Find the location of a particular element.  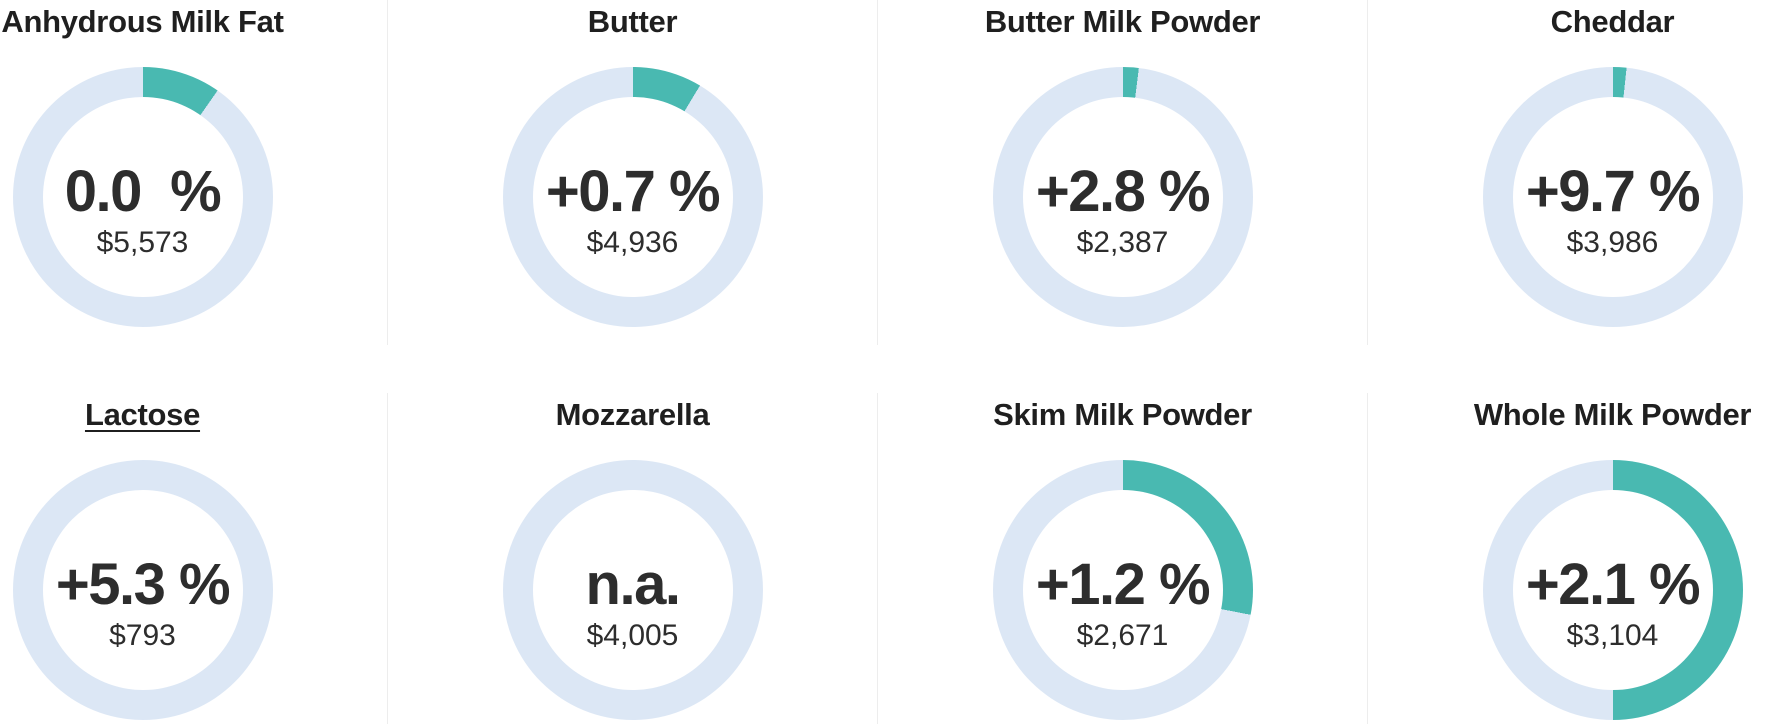

change-percent: +9.7 % is located at coordinates (1613, 191).